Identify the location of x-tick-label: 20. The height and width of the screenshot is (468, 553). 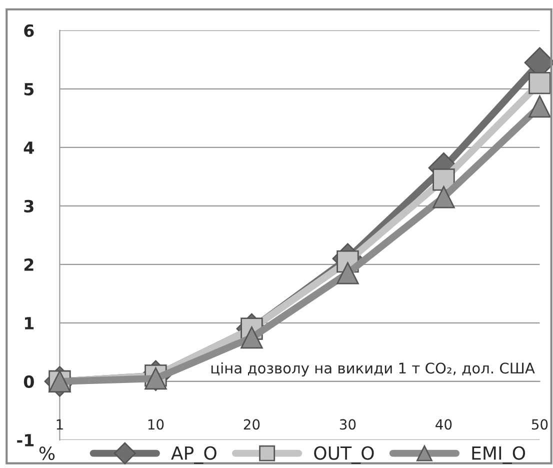
(252, 424).